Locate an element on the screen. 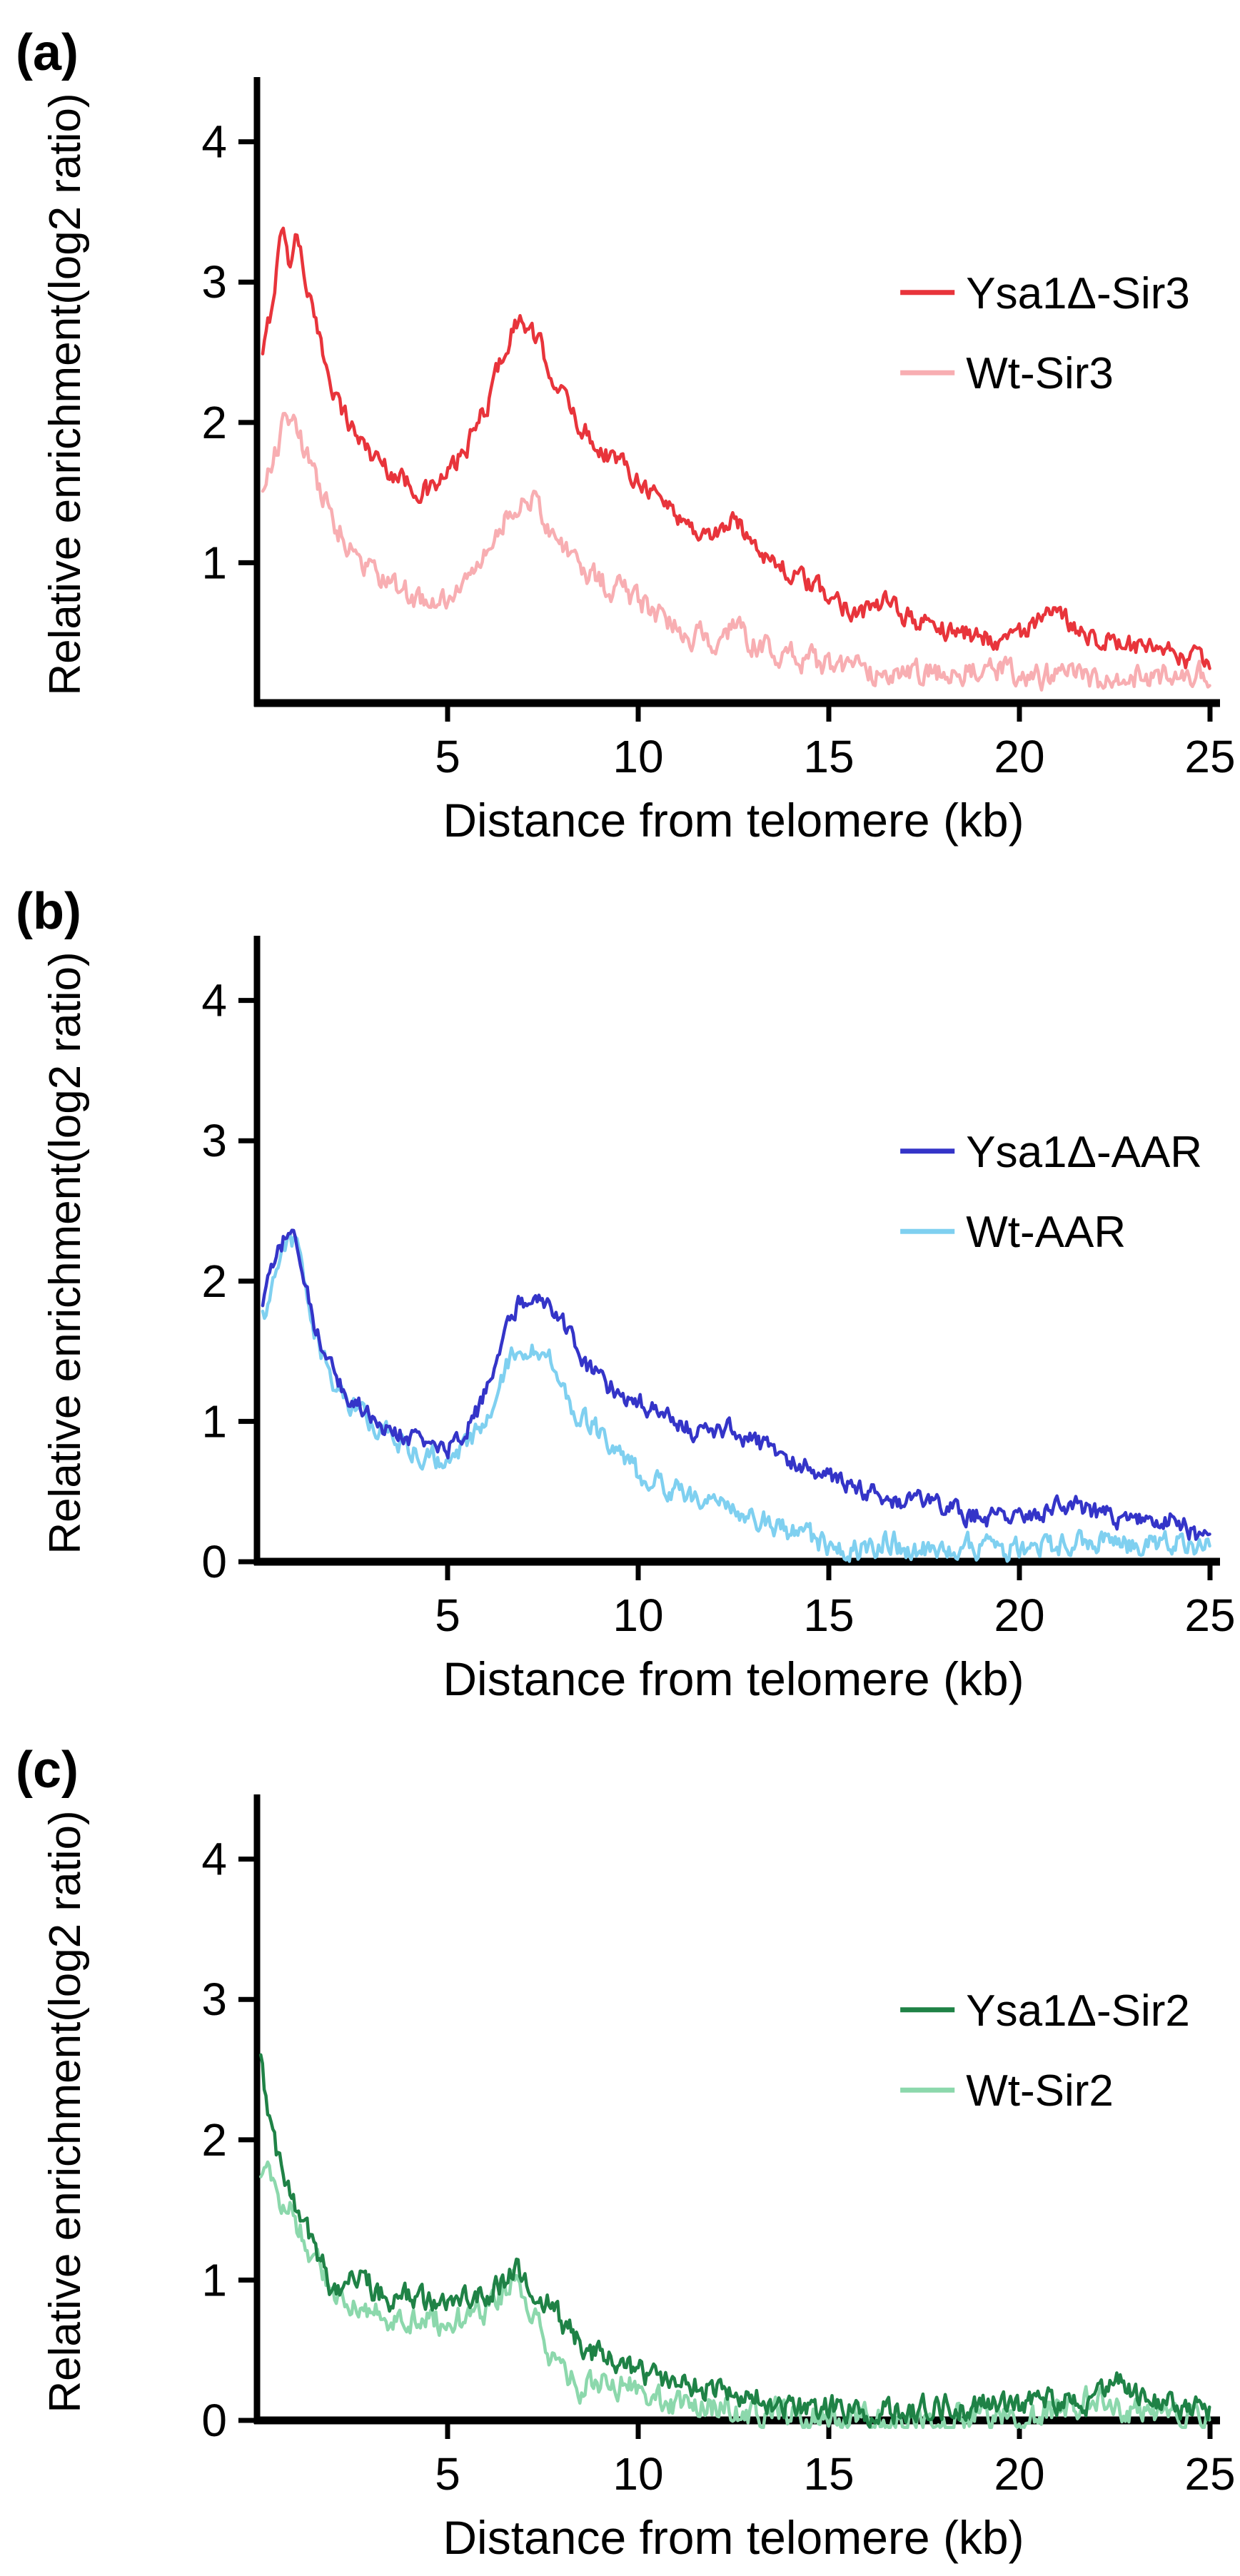 The height and width of the screenshot is (2576, 1240). panel-label: (a) is located at coordinates (48, 52).